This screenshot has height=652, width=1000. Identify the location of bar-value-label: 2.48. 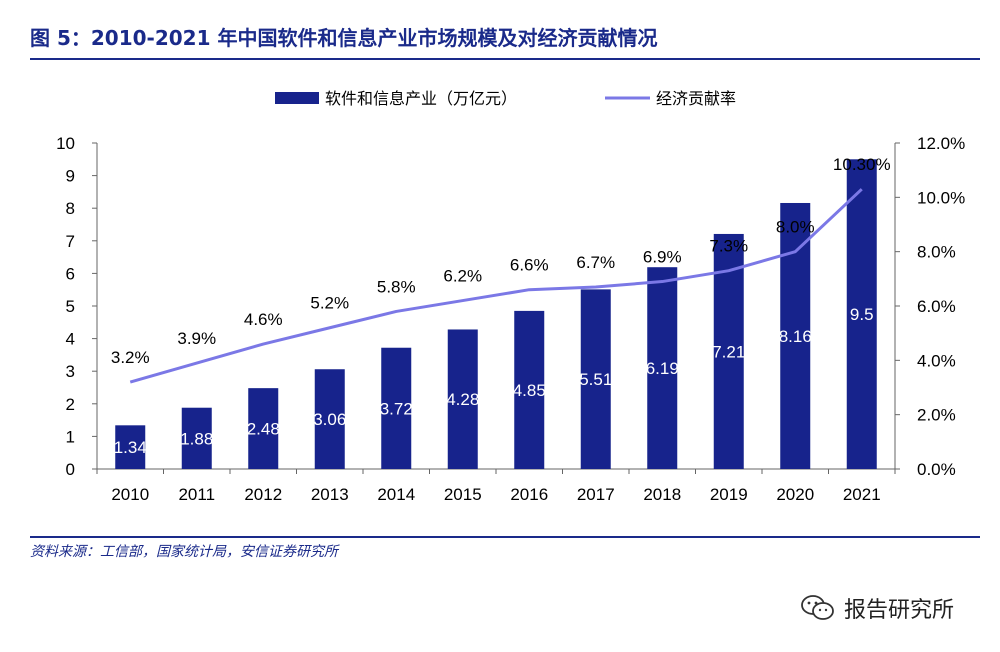
(263, 429).